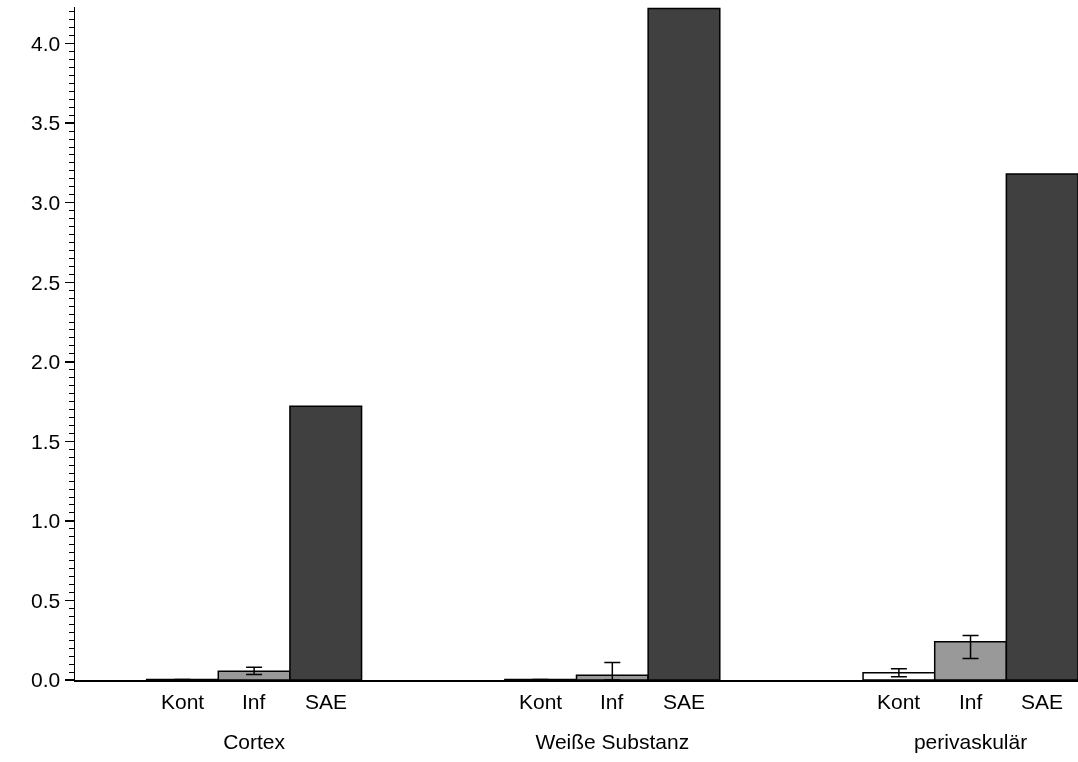 Image resolution: width=1078 pixels, height=762 pixels. What do you see at coordinates (612, 741) in the screenshot?
I see `x-tick-label: Weiße Substanz` at bounding box center [612, 741].